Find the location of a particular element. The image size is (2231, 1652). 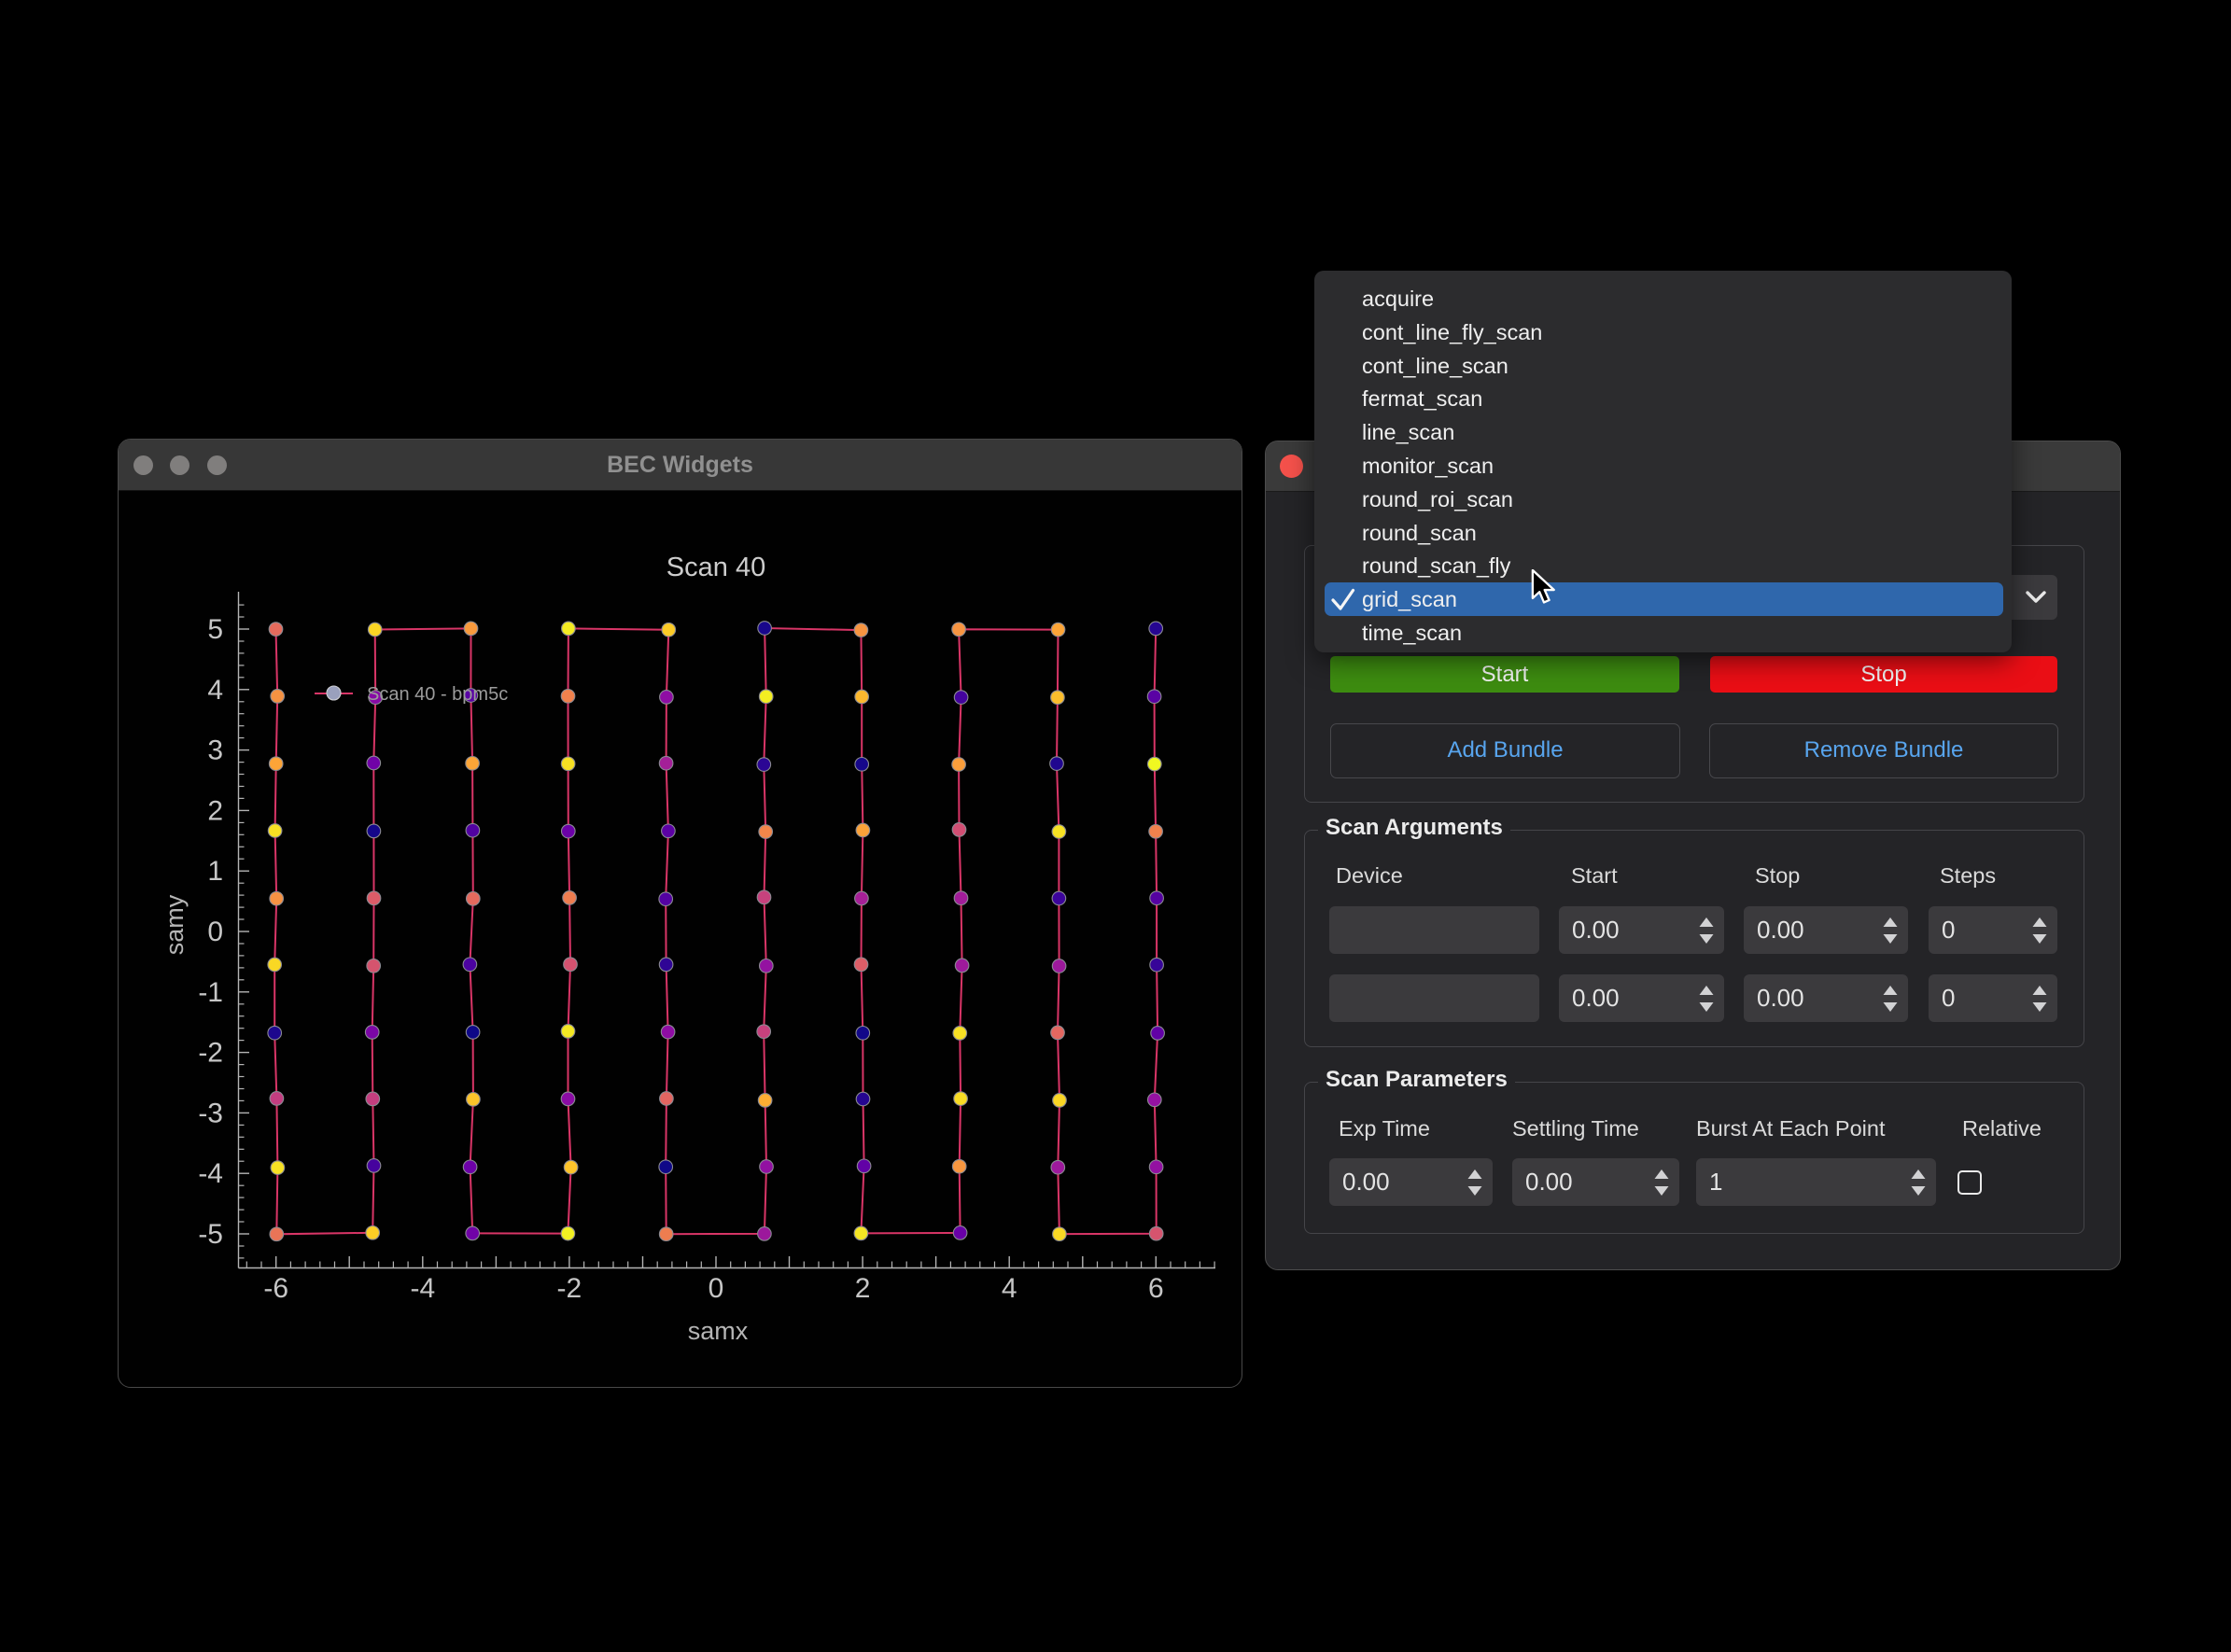

svg-text: Scan 40 - bpm5c is located at coordinates (437, 694).